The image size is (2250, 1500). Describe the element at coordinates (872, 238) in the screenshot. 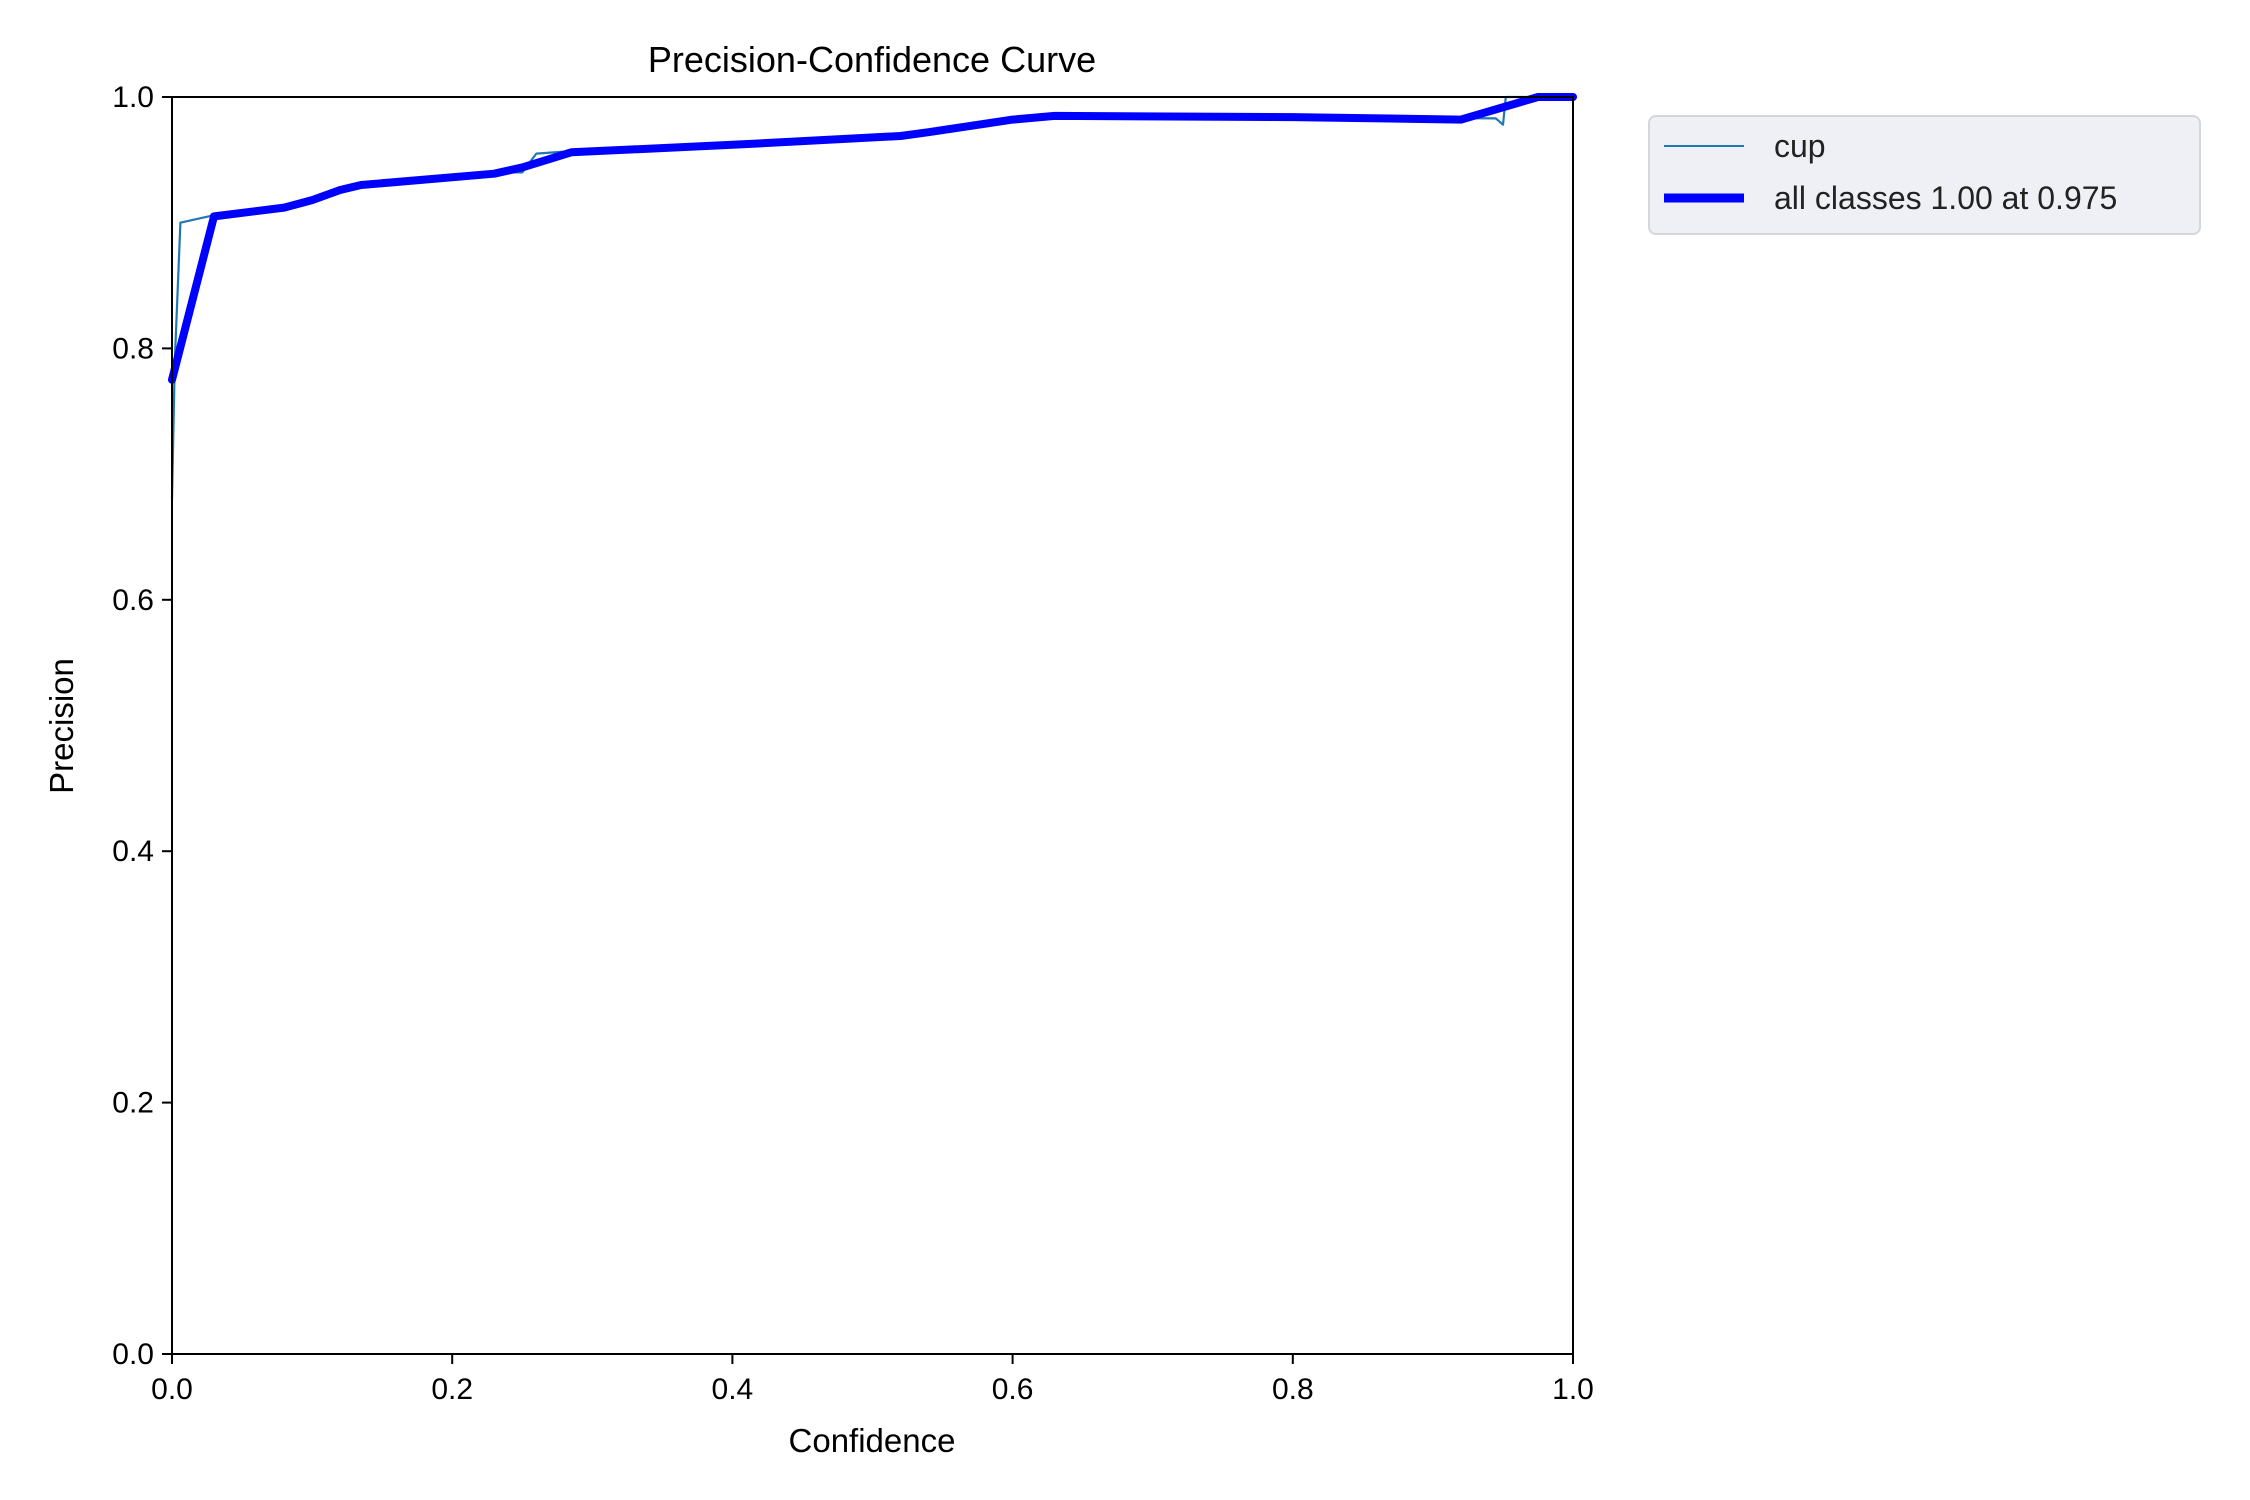

I see `series-line-all-classes` at that location.